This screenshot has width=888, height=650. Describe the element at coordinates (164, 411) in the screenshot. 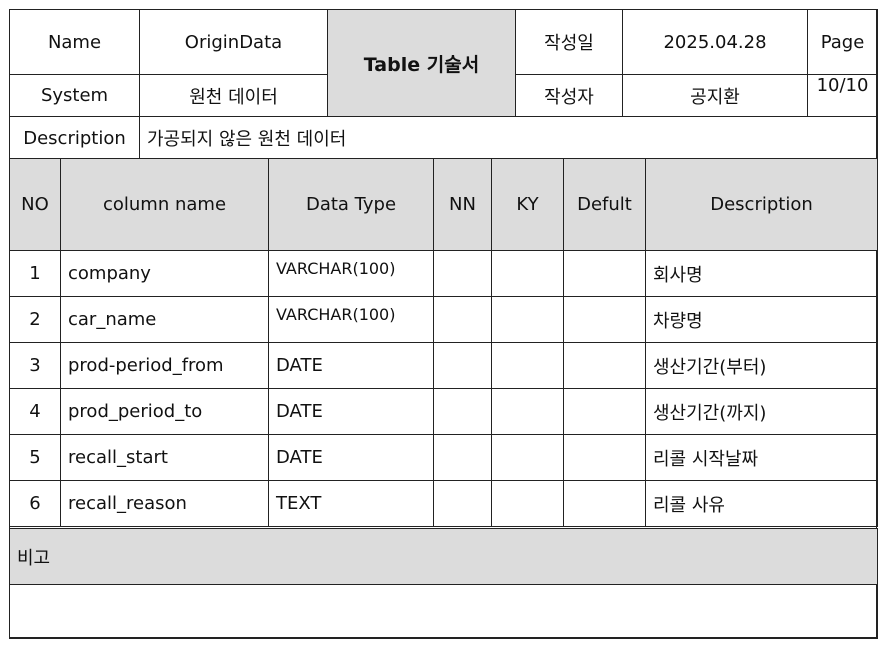

I see `row-column-name: prod_period_to` at that location.